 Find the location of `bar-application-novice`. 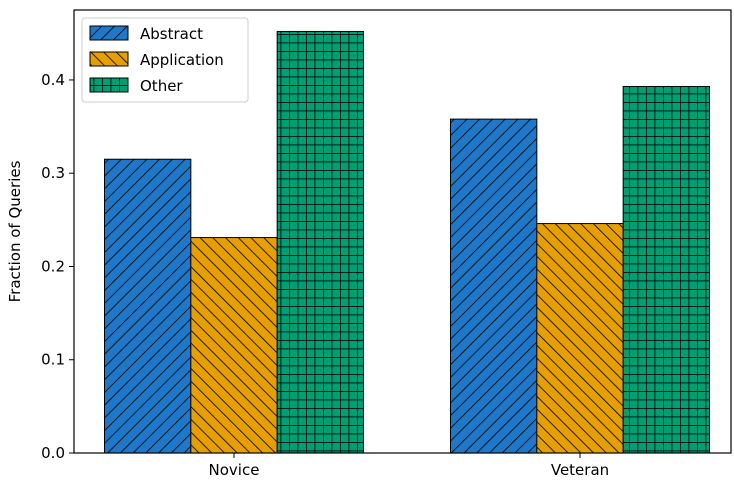

bar-application-novice is located at coordinates (234, 345).